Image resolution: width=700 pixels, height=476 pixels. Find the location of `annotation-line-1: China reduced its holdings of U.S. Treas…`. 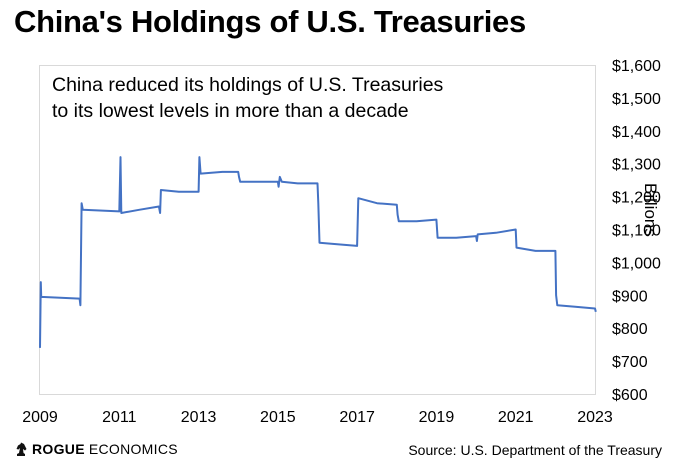

annotation-line-1: China reduced its holdings of U.S. Treas… is located at coordinates (248, 85).